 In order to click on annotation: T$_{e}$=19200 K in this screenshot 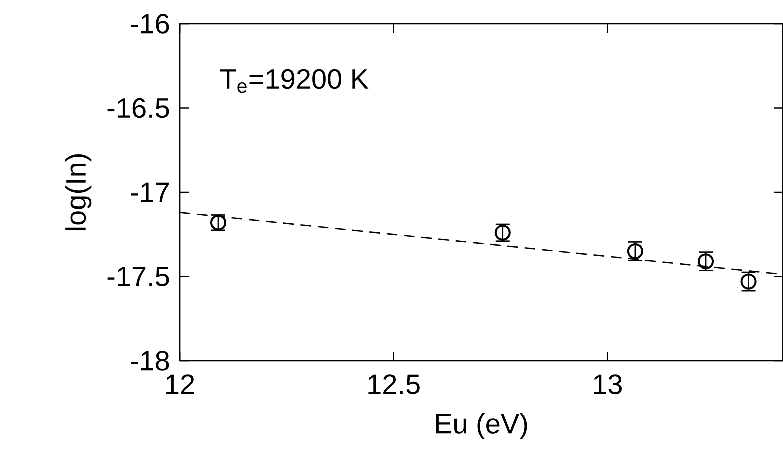, I will do `click(294, 81)`.